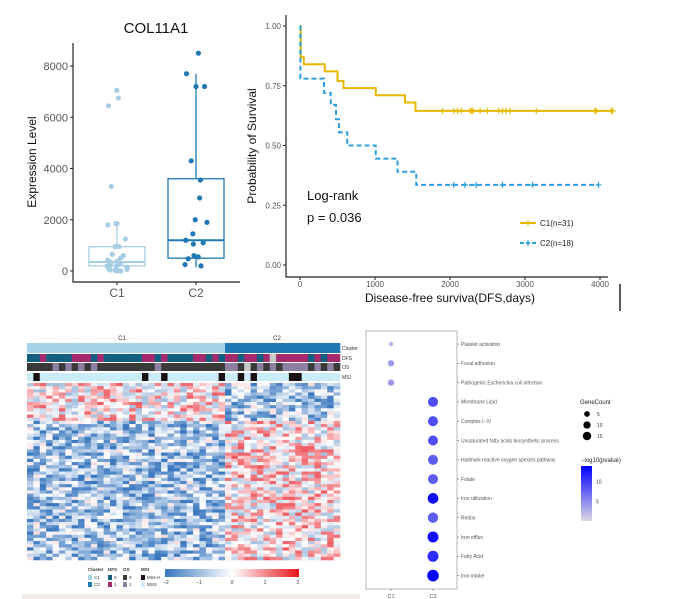  What do you see at coordinates (277, 339) in the screenshot?
I see `heatmap-group-label-c2: C2` at bounding box center [277, 339].